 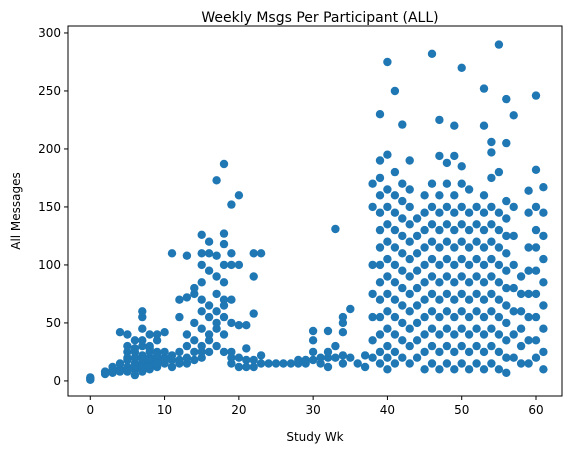 What do you see at coordinates (53, 323) in the screenshot?
I see `y-tick-label: 50` at bounding box center [53, 323].